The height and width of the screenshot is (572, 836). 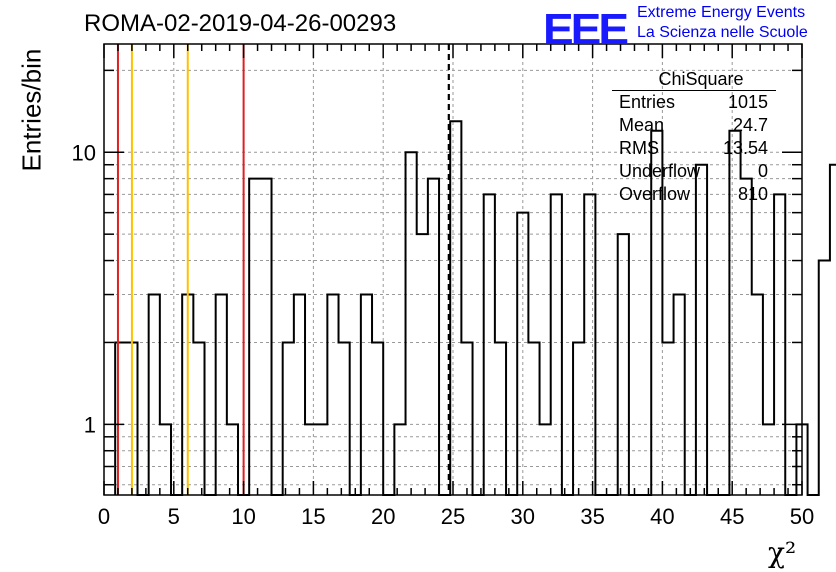 What do you see at coordinates (722, 32) in the screenshot?
I see `logo-line-2: La Scienza nelle Scuole` at bounding box center [722, 32].